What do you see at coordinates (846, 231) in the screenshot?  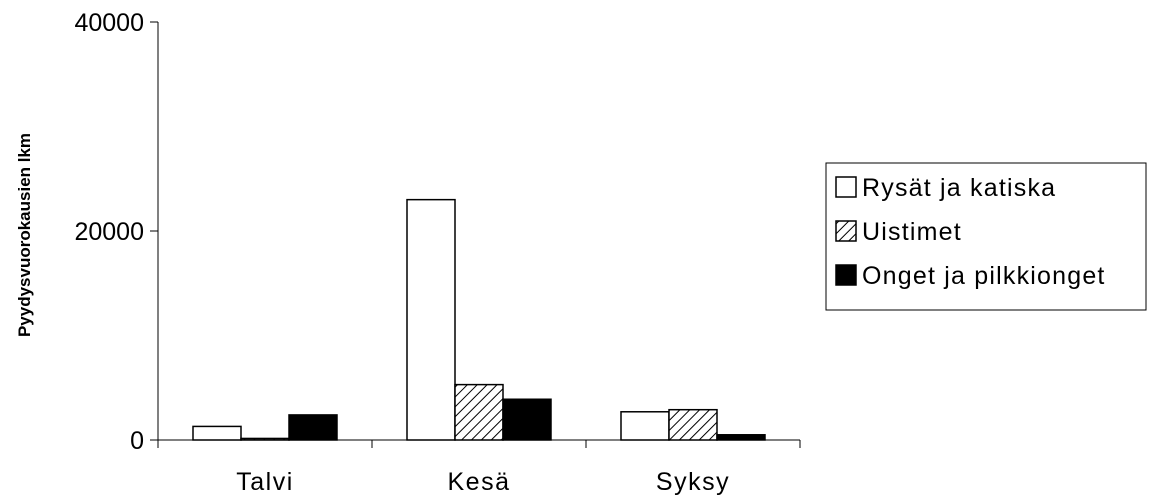 I see `legend-swatch-uistimet` at bounding box center [846, 231].